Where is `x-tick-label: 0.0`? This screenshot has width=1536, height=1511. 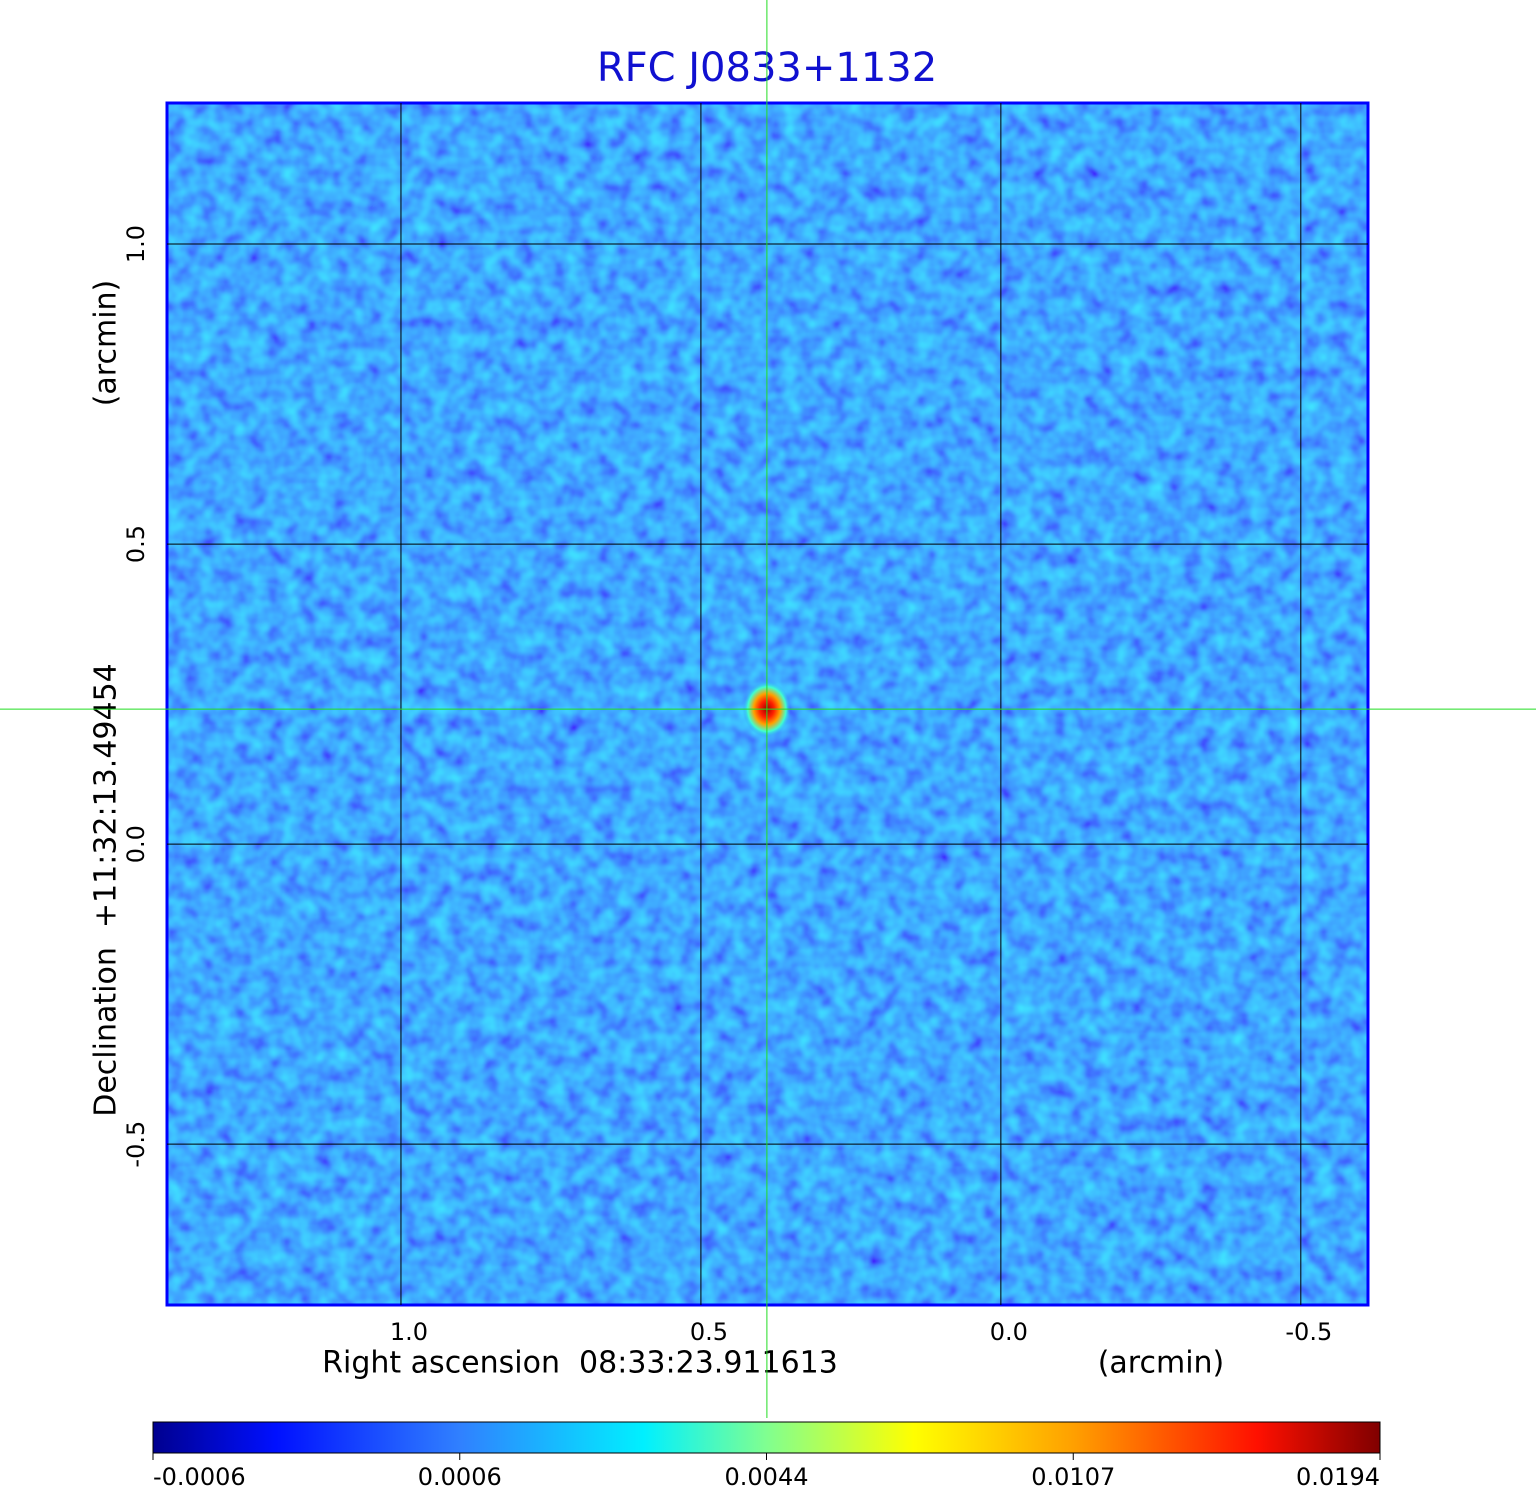
x-tick-label: 0.0 is located at coordinates (1009, 1332).